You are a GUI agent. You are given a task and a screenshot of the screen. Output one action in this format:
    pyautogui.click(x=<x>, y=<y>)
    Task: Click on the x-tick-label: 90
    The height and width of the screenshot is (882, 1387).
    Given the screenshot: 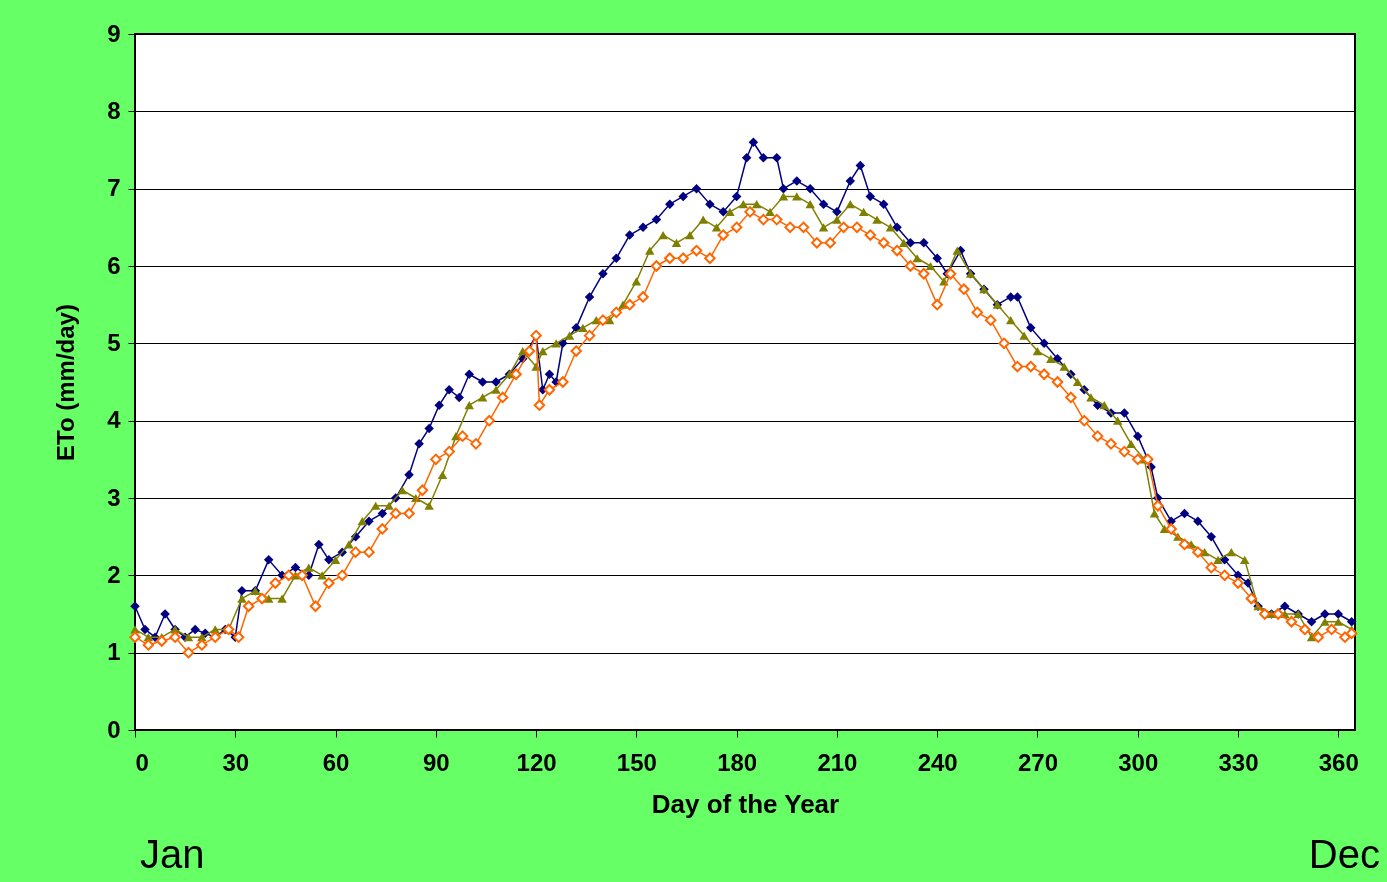 What is the action you would take?
    pyautogui.click(x=436, y=762)
    